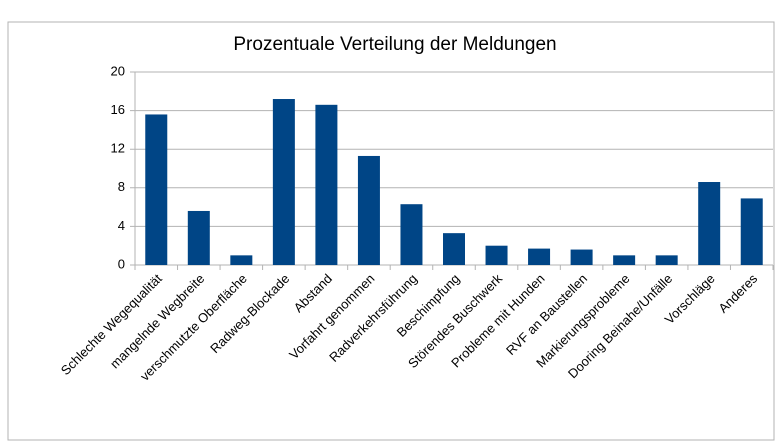  What do you see at coordinates (118, 70) in the screenshot?
I see `y-tick-label: 20` at bounding box center [118, 70].